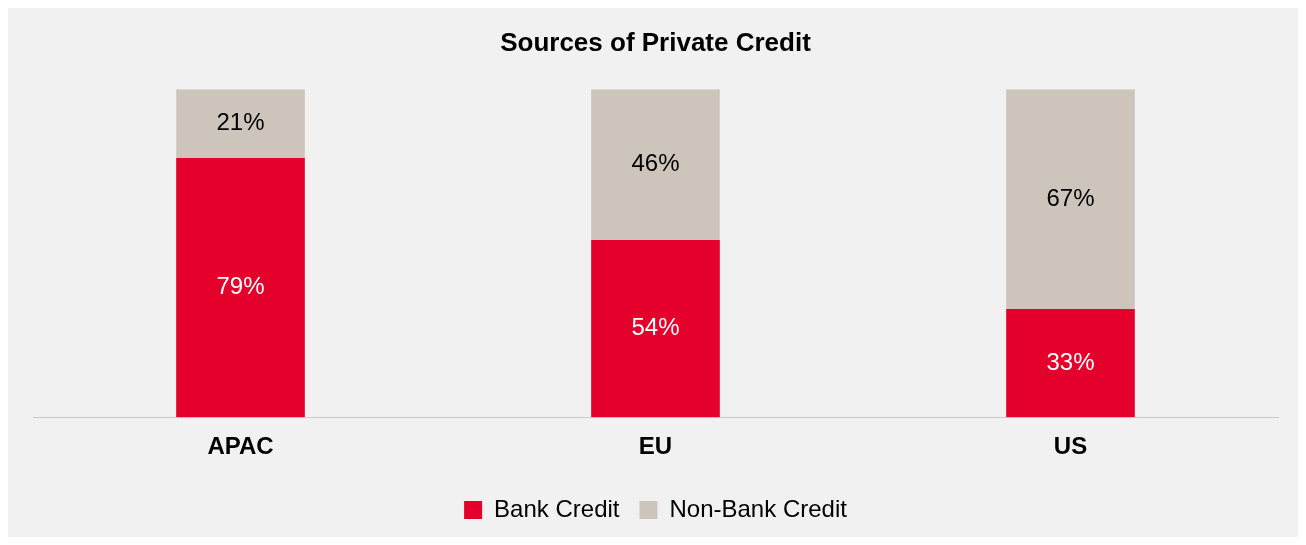 This screenshot has height=545, width=1306. I want to click on legend-label: Non-Bank Credit, so click(758, 508).